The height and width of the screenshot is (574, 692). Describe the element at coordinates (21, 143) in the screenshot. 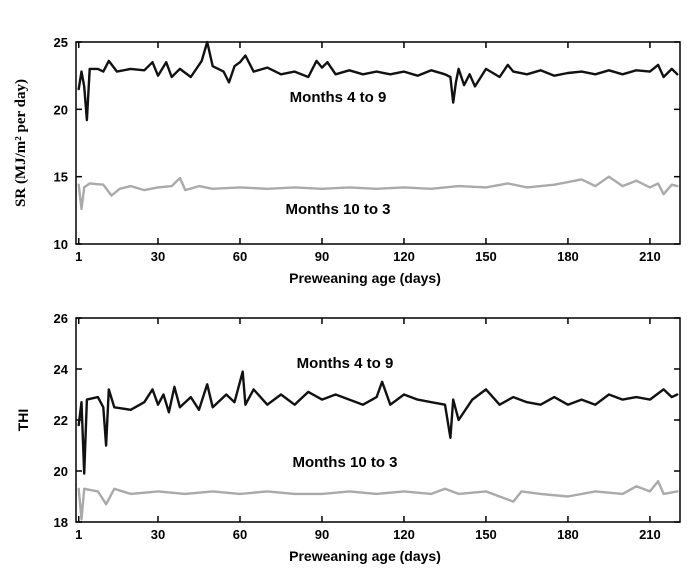

I see `sr-y-axis-label: SR (MJ/m² per day)` at that location.